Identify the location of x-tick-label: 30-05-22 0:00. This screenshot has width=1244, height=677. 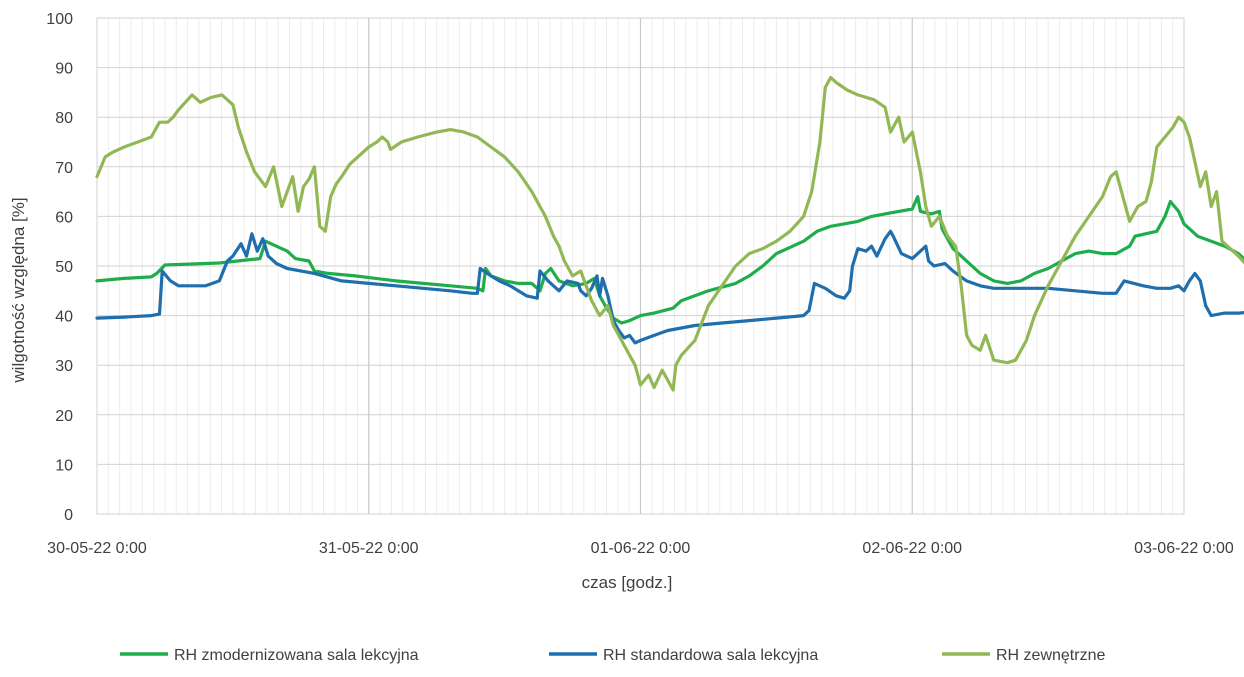
(97, 548).